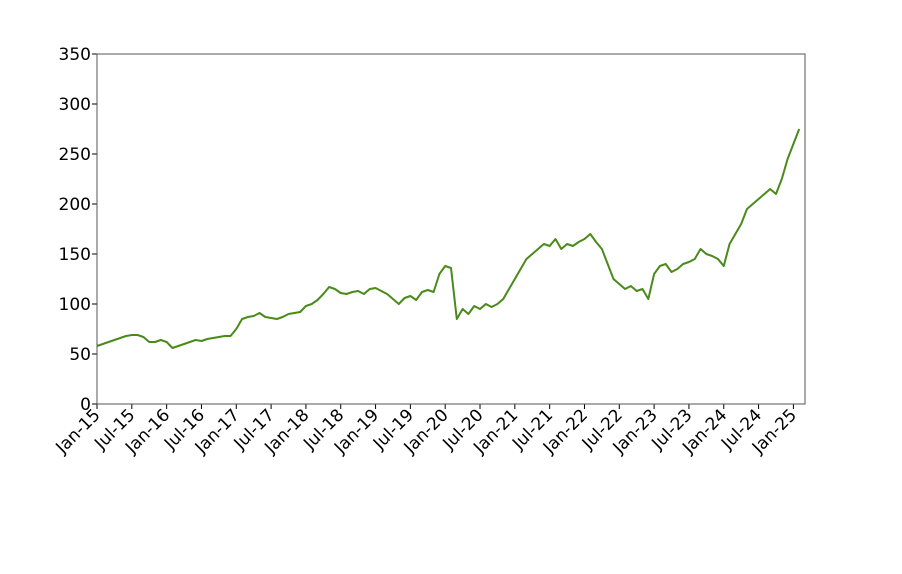 The width and height of the screenshot is (902, 574). Describe the element at coordinates (75, 105) in the screenshot. I see `y-tick-label: 300` at that location.